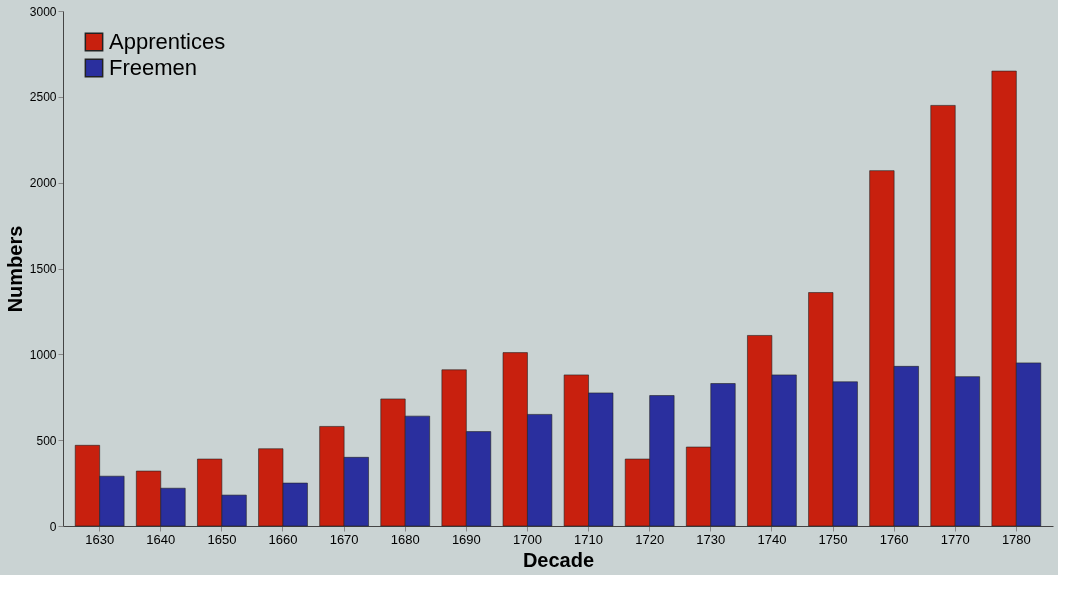 The width and height of the screenshot is (1078, 603). What do you see at coordinates (14, 269) in the screenshot?
I see `y-axis-title: Numbers` at bounding box center [14, 269].